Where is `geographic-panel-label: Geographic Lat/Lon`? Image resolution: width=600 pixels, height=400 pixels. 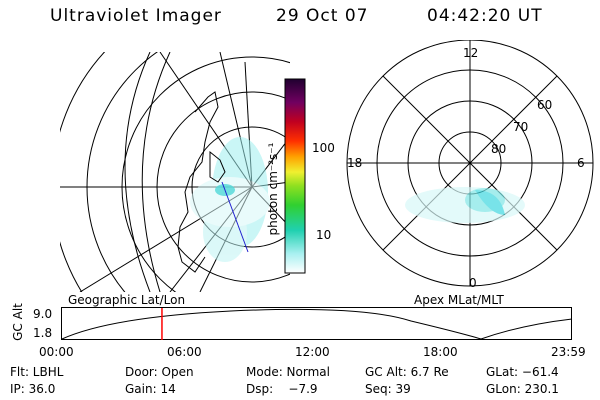 geographic-panel-label: Geographic Lat/Lon is located at coordinates (127, 300).